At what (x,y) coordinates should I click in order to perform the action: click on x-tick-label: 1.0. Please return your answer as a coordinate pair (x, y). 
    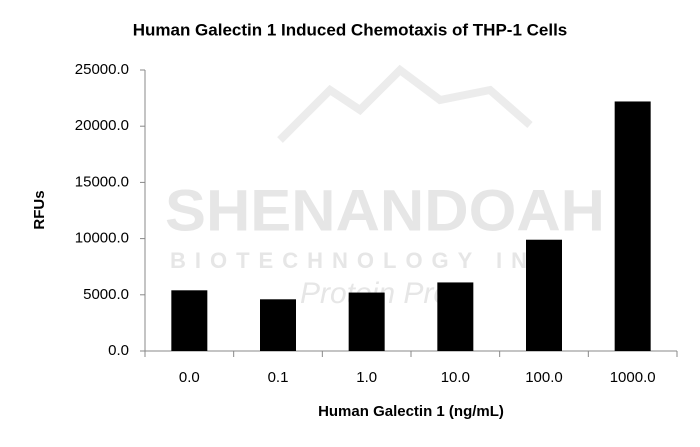
    Looking at the image, I should click on (366, 377).